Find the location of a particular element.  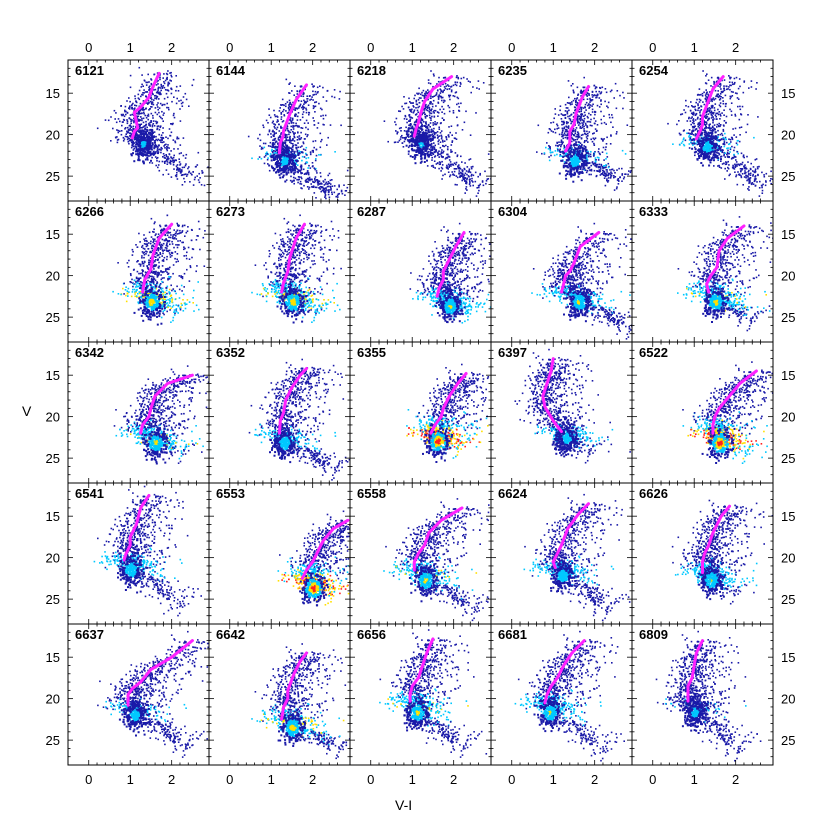

panel-label: 6235 is located at coordinates (512, 70).